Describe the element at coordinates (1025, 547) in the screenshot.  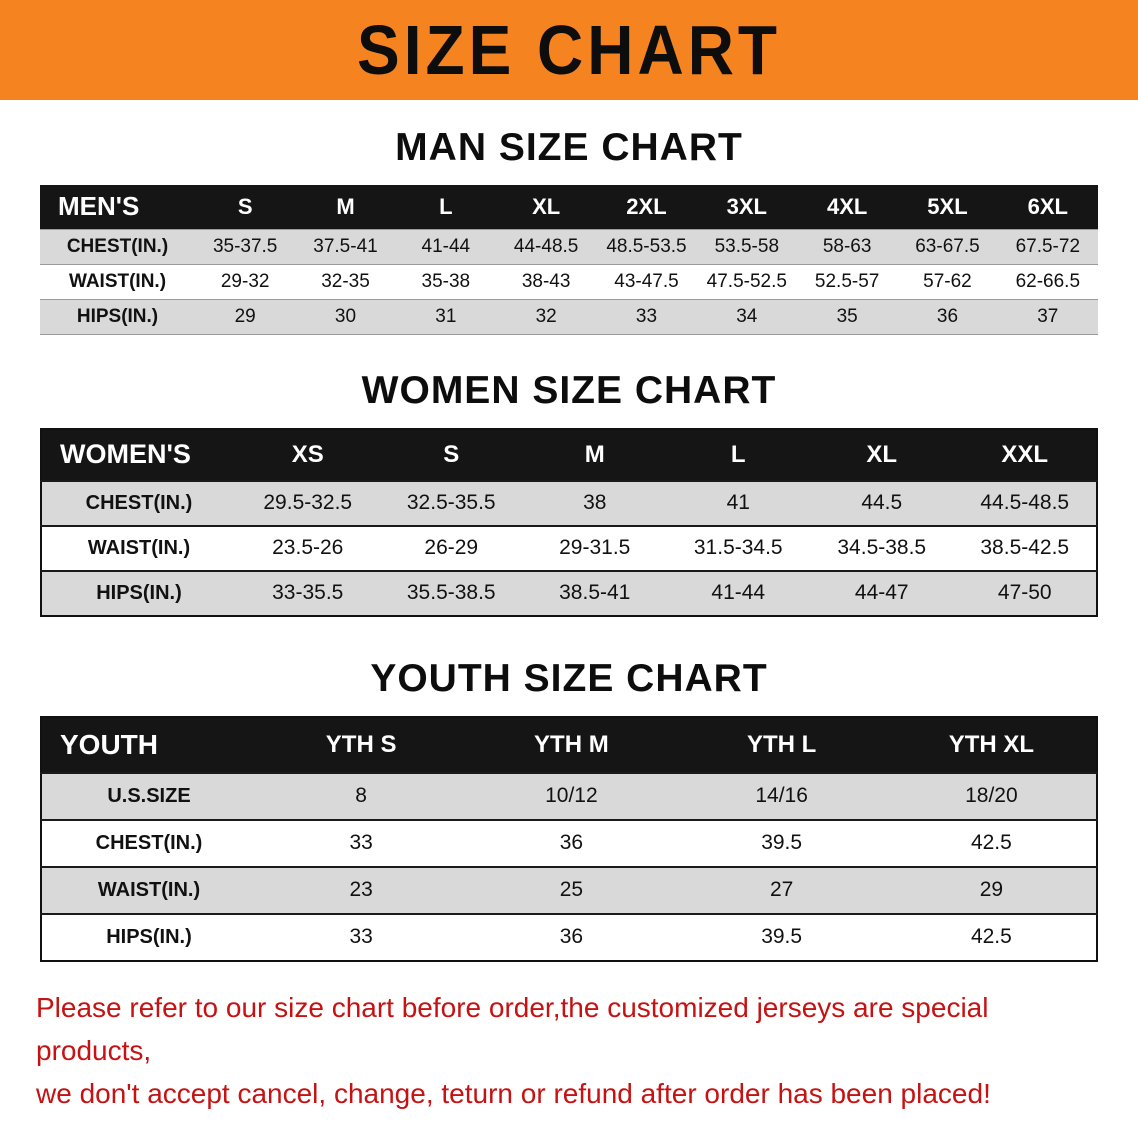
I see `size-value: 38.5-42.5` at that location.